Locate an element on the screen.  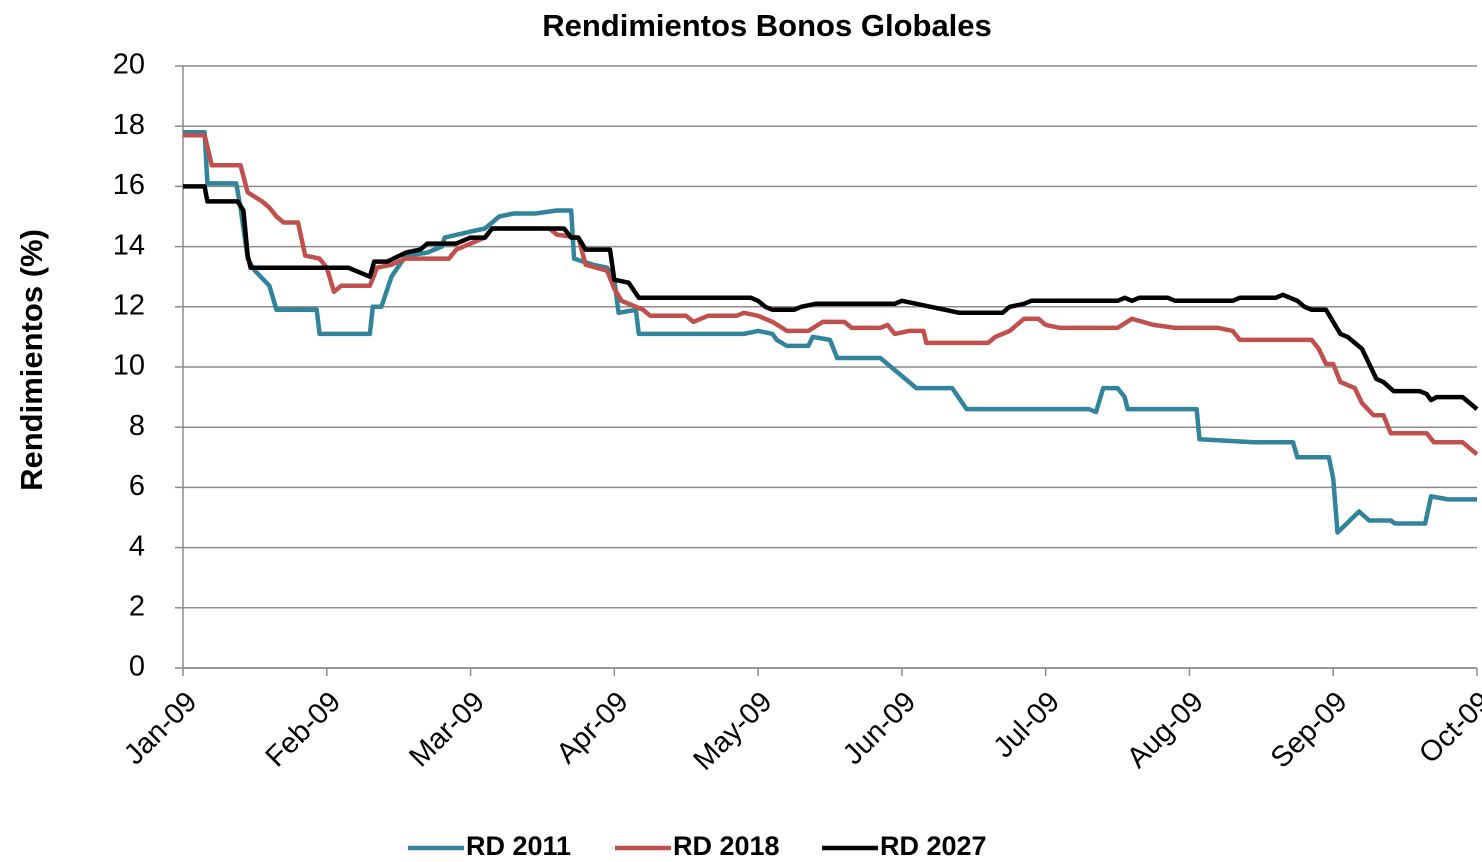
y-tick-label: 2 is located at coordinates (137, 606).